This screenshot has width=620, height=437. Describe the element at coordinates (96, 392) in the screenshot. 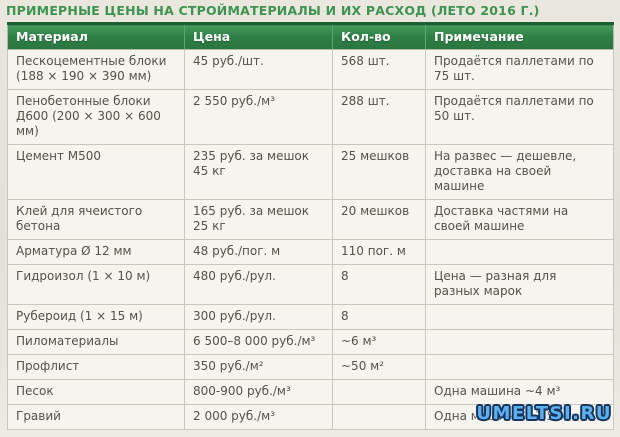

I see `material-cell: Песок` at that location.